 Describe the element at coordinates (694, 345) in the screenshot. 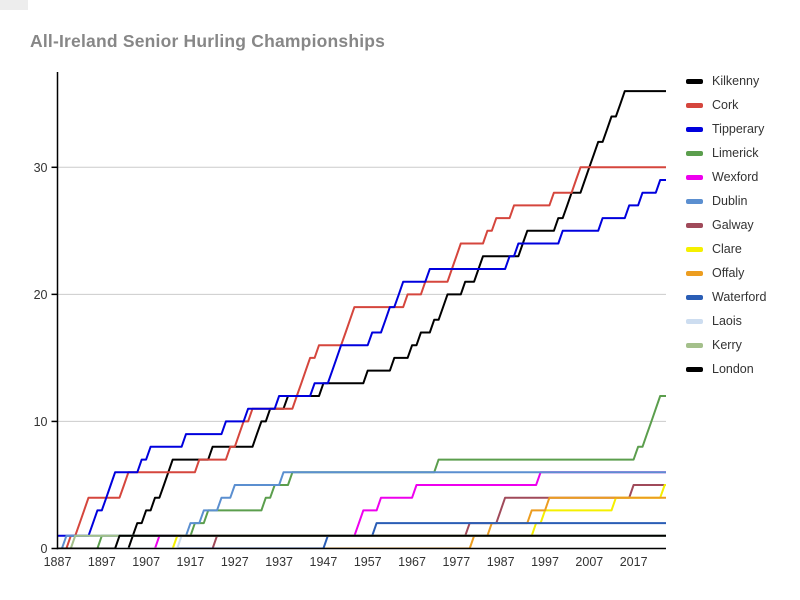

I see `legend-swatch-kerry` at that location.